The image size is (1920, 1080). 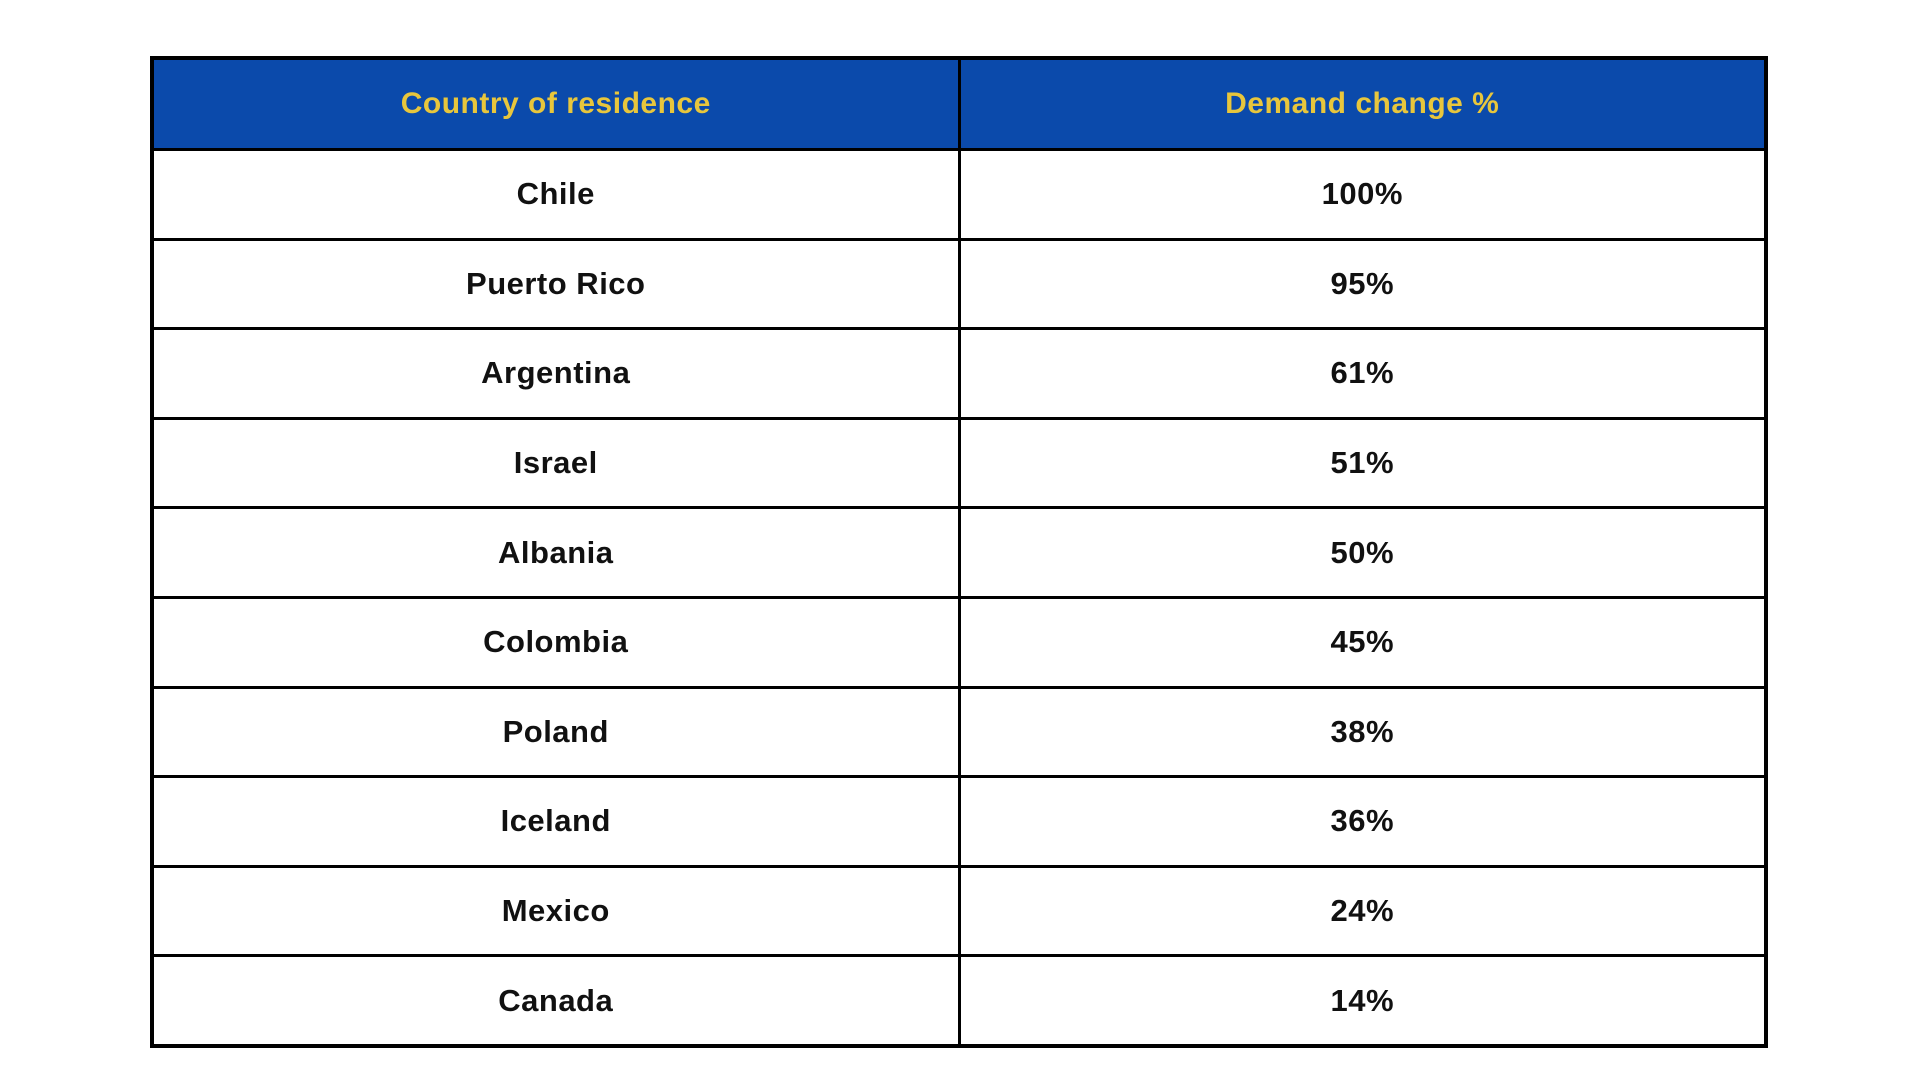 I want to click on table-row: Argentina 61%, so click(x=959, y=375).